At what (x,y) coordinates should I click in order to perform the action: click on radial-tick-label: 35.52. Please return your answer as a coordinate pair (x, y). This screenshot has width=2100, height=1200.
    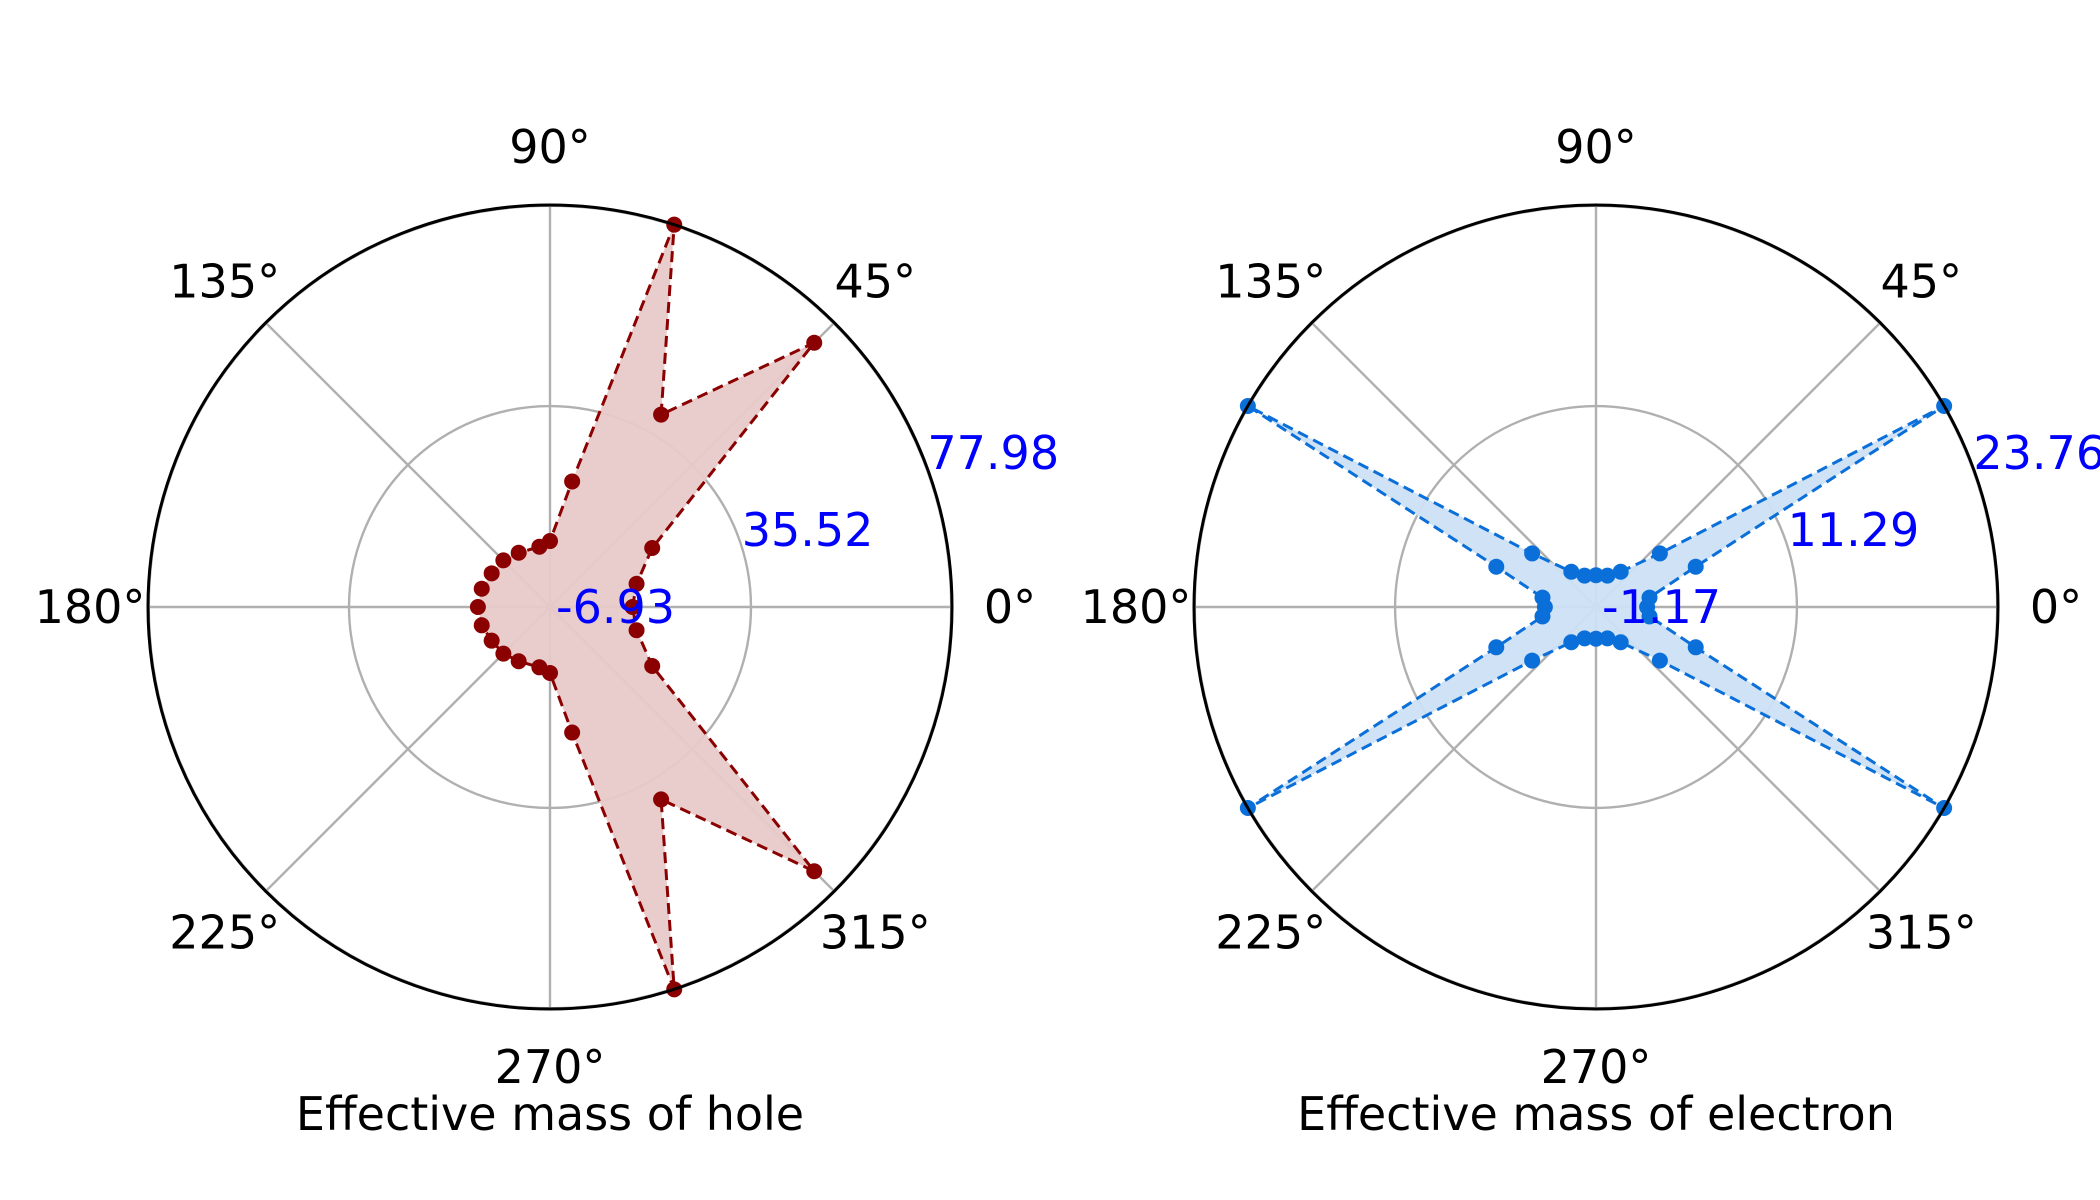
    Looking at the image, I should click on (808, 530).